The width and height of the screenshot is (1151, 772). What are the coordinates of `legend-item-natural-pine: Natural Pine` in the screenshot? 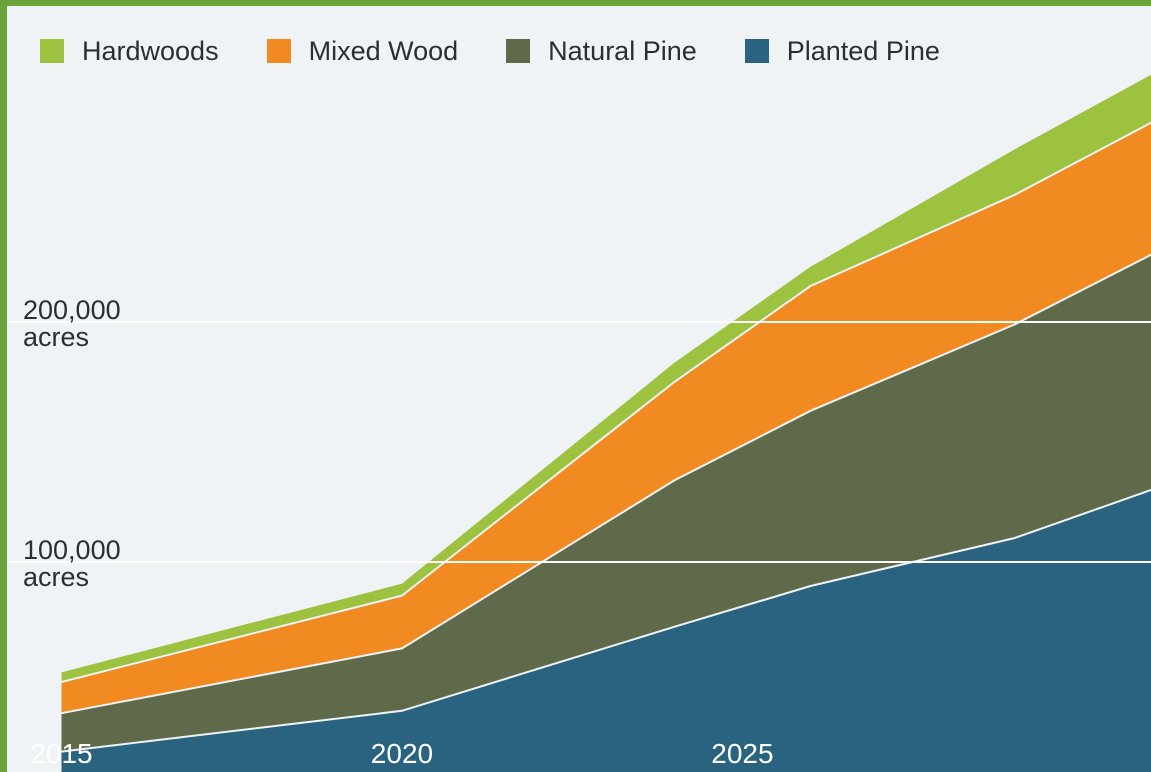 It's located at (601, 51).